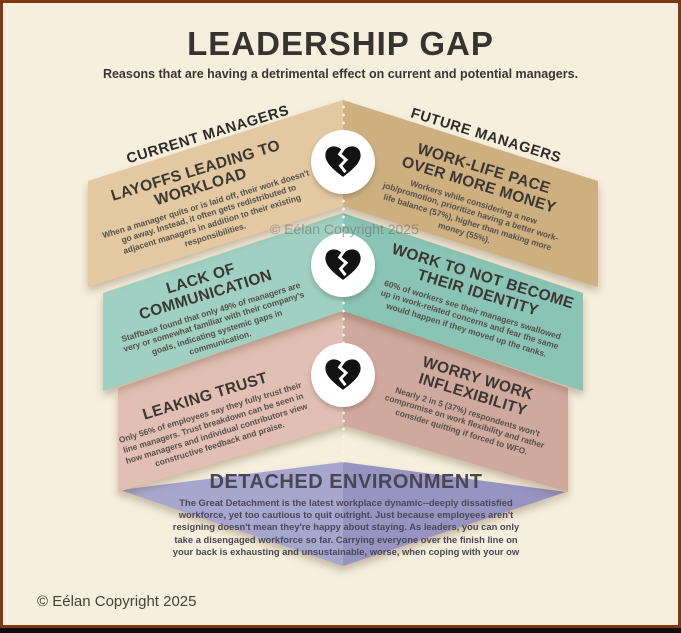 The width and height of the screenshot is (681, 633). Describe the element at coordinates (117, 601) in the screenshot. I see `footer-copyright: © Eélan Copyright 2025` at that location.